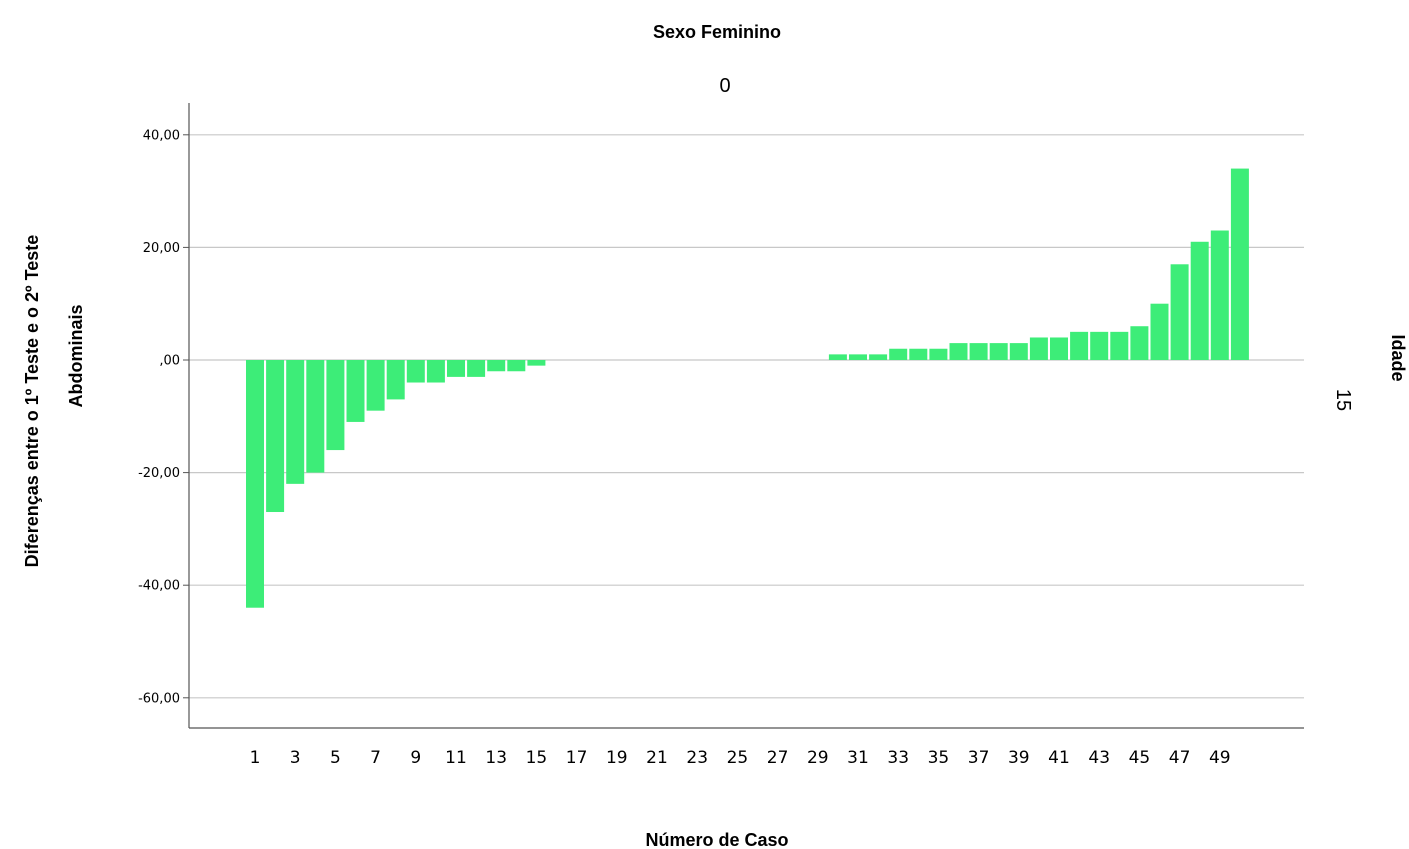  What do you see at coordinates (415, 758) in the screenshot?
I see `x-tick-label: 9` at bounding box center [415, 758].